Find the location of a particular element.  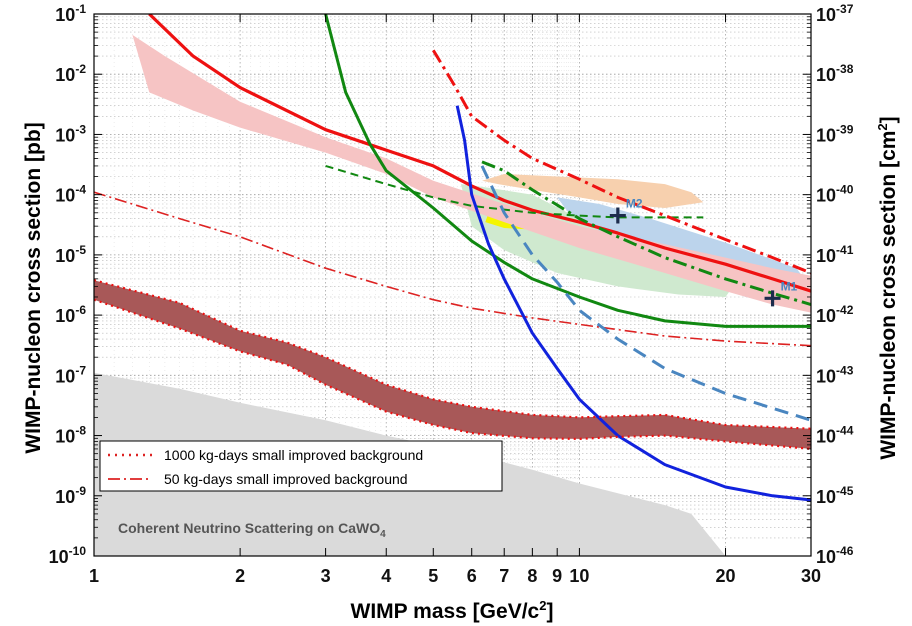

y-tick-label-right-exp: -45 is located at coordinates (845, 491).